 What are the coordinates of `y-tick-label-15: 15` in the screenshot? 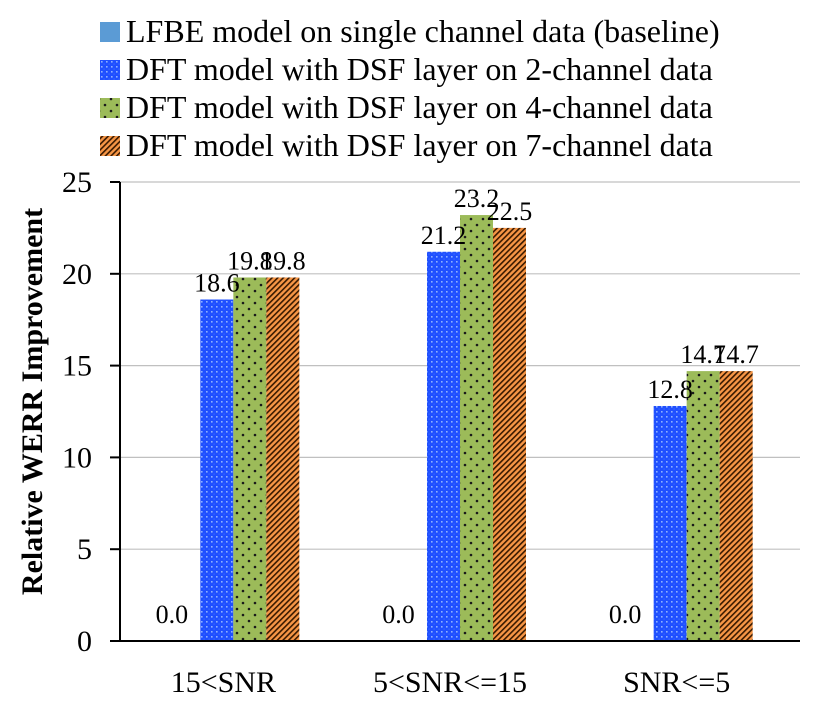 It's located at (77, 366).